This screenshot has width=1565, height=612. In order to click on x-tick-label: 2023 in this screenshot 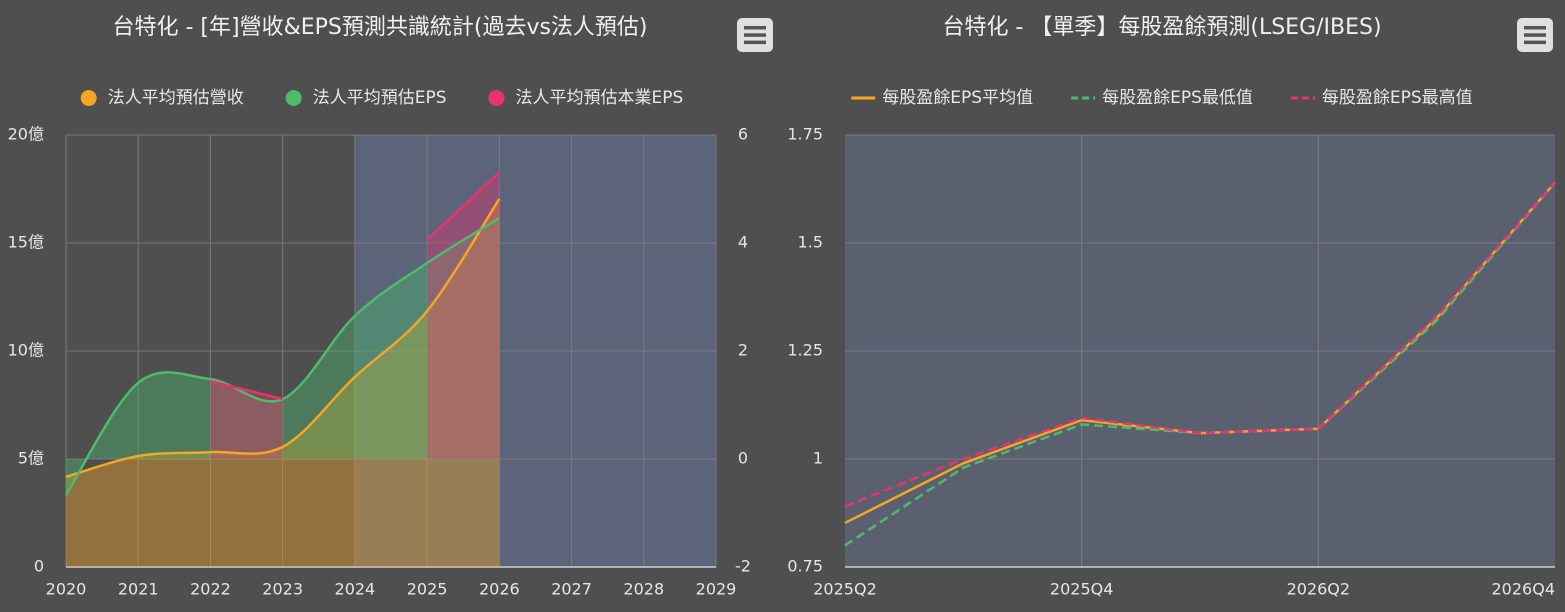, I will do `click(282, 589)`.